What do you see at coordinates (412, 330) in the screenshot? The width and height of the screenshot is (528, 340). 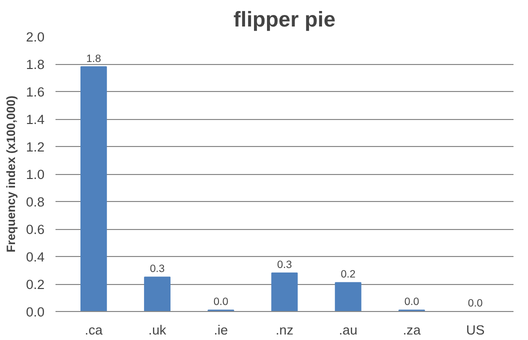 I see `x-tick-label: .za` at bounding box center [412, 330].